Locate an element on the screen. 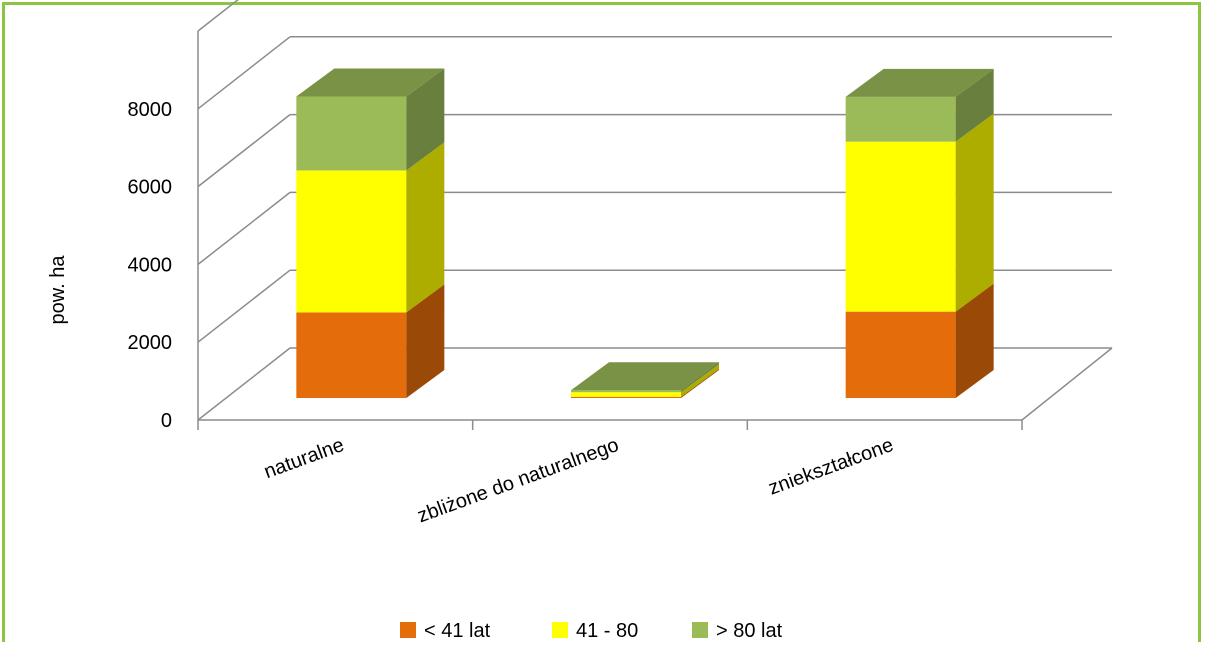 The height and width of the screenshot is (648, 1208). legend-item: 41 - 80 is located at coordinates (595, 631).